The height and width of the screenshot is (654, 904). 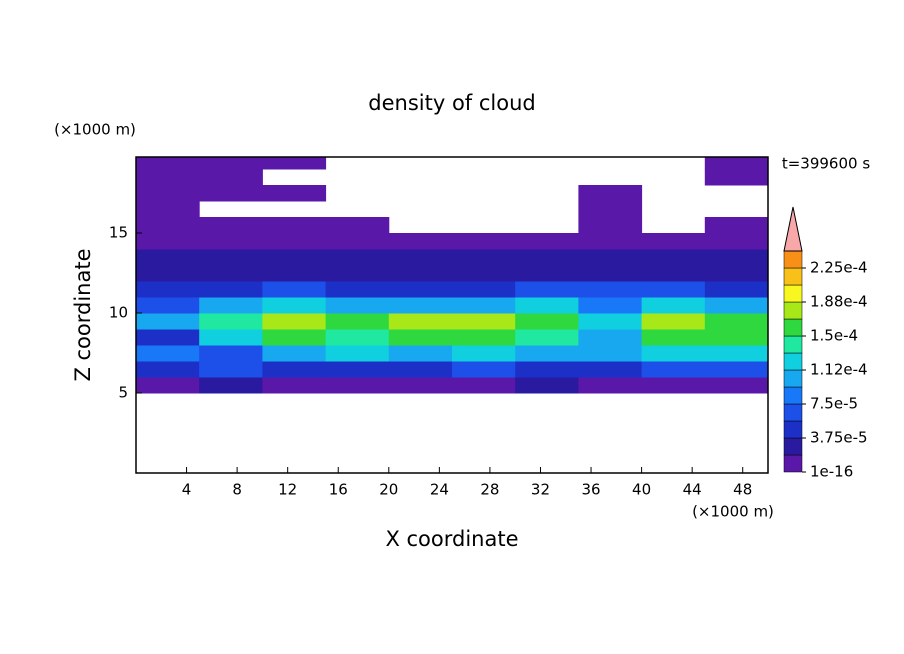 I want to click on colorbar-tick-label: 1.5e-4, so click(x=834, y=336).